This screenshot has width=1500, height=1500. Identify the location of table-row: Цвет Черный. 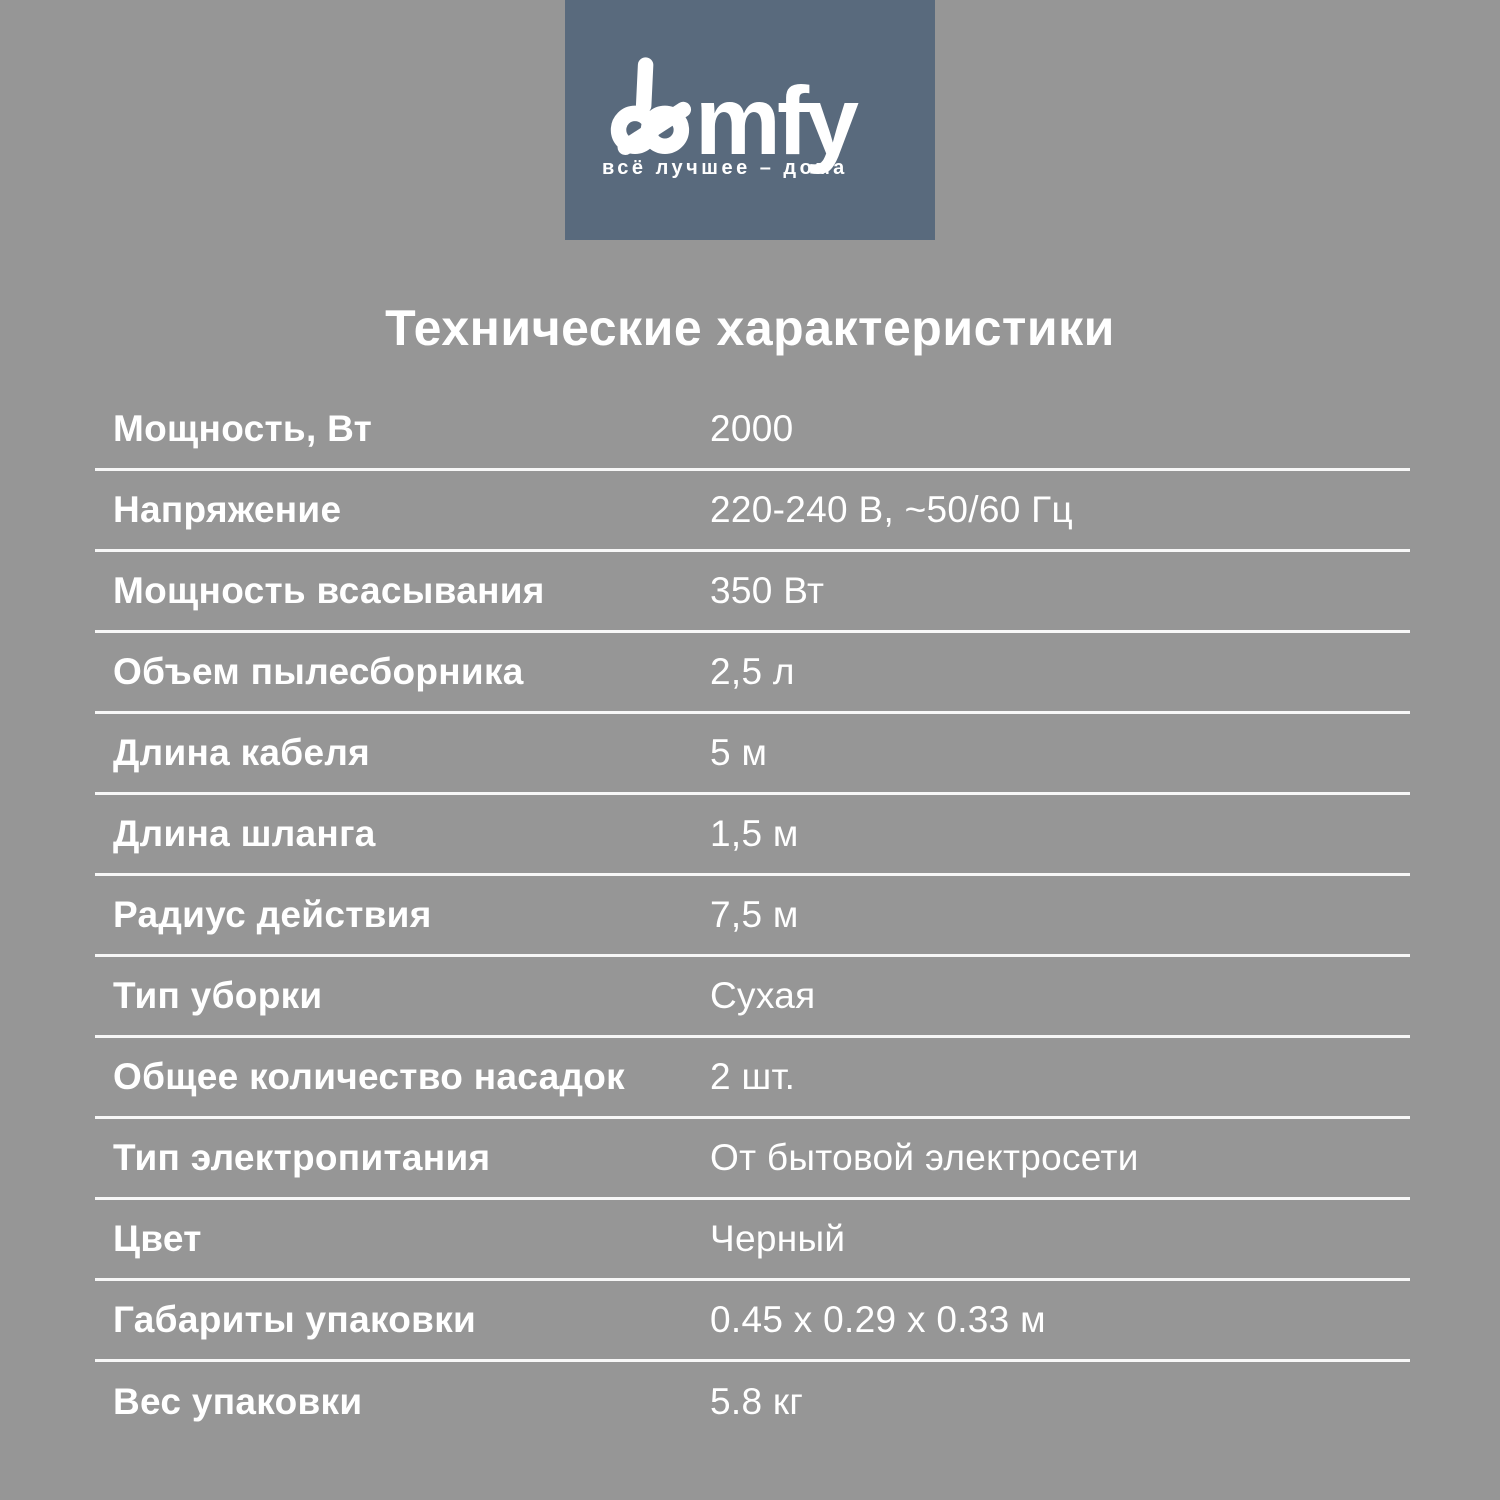
(752, 1240).